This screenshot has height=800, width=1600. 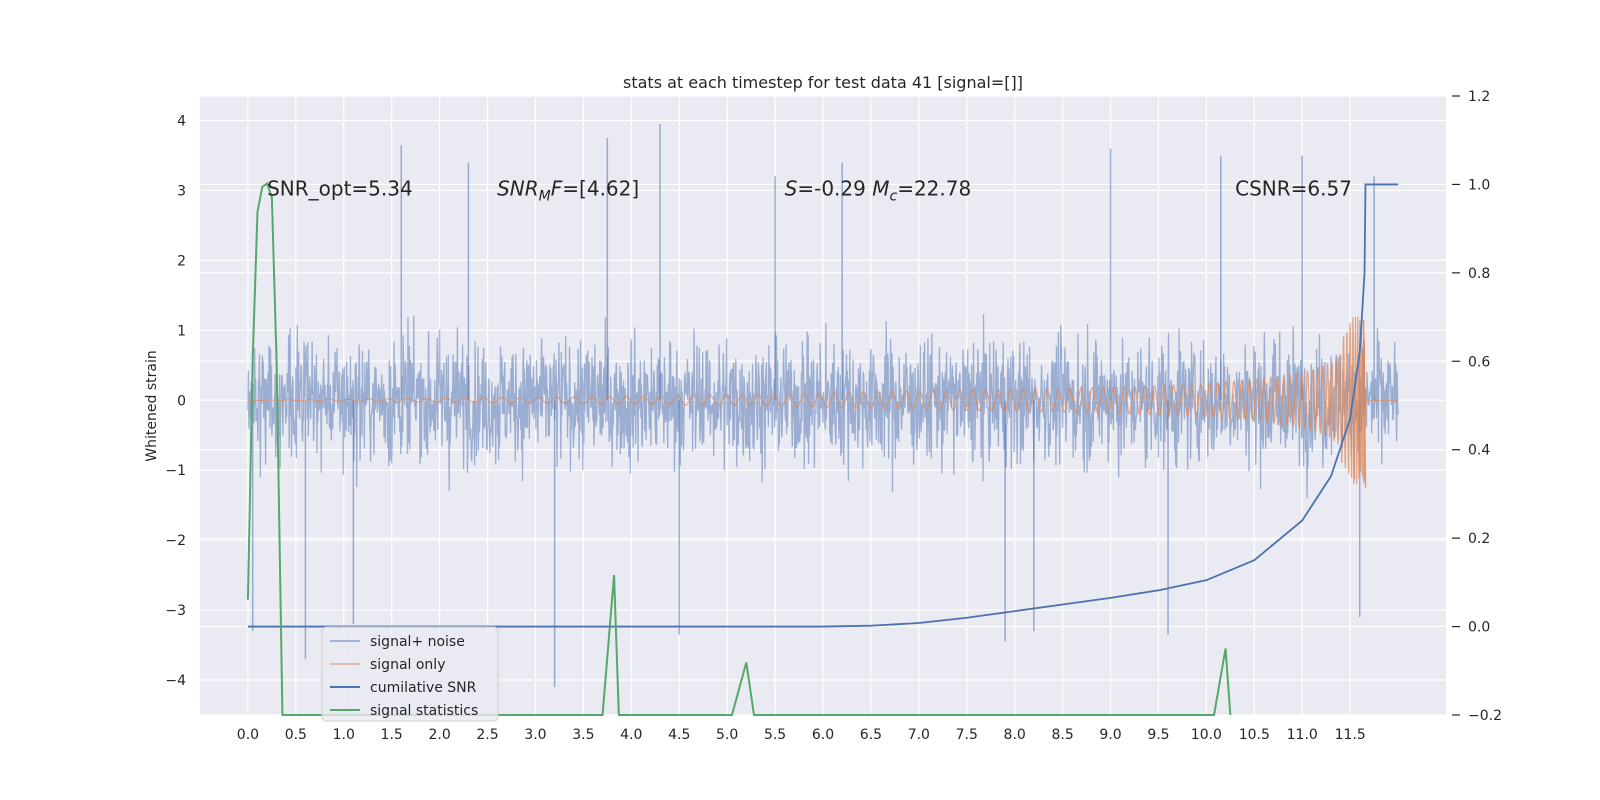 What do you see at coordinates (919, 735) in the screenshot?
I see `x-tick-label: 7.0` at bounding box center [919, 735].